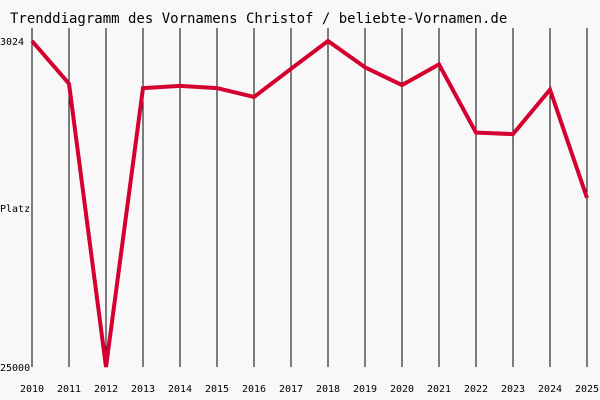 The image size is (600, 400). Describe the element at coordinates (12, 42) in the screenshot. I see `y-tick-label-top: 3024` at that location.